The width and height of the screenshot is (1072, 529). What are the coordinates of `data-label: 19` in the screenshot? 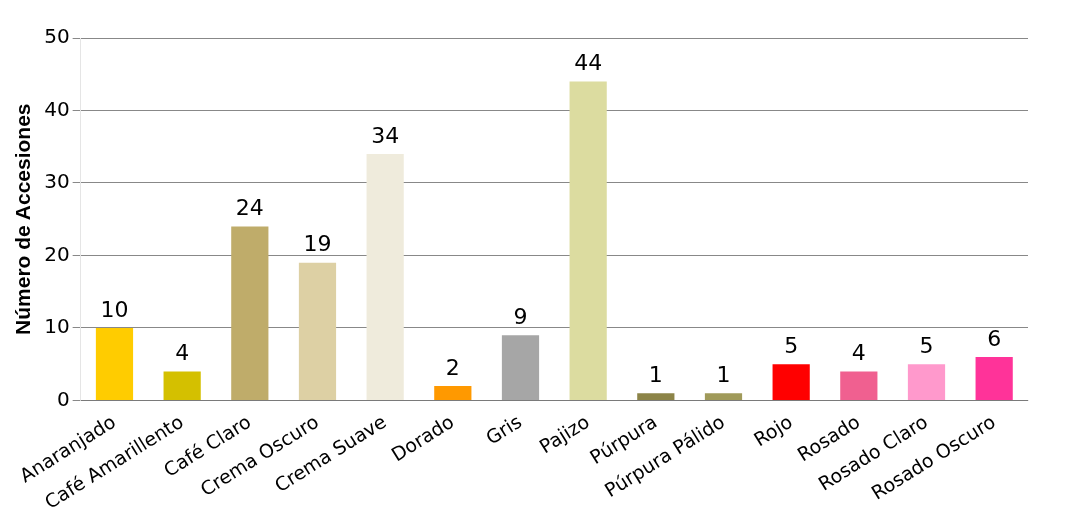 It's located at (317, 244).